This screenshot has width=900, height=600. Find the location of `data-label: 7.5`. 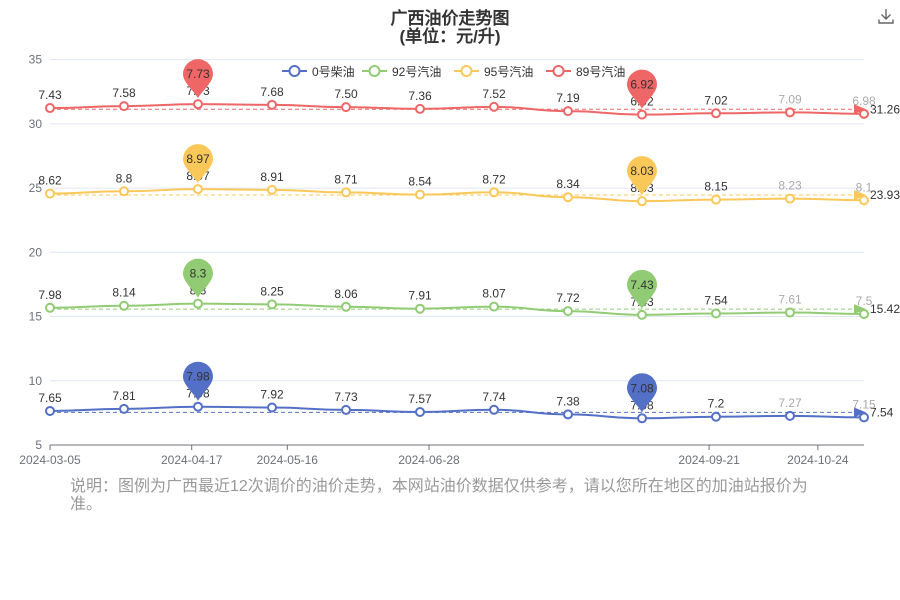

data-label: 7.5 is located at coordinates (864, 301).